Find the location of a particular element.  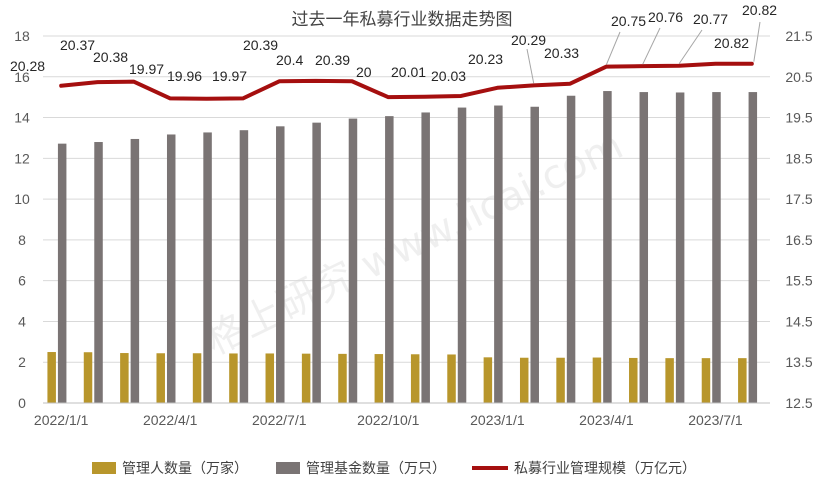

line-data-label: 20.01 is located at coordinates (408, 72).